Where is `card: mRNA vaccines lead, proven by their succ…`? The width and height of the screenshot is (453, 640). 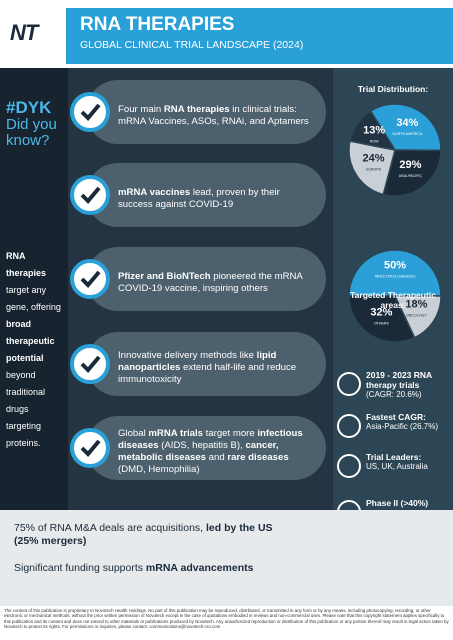 card: mRNA vaccines lead, proven by their succ… is located at coordinates (206, 195).